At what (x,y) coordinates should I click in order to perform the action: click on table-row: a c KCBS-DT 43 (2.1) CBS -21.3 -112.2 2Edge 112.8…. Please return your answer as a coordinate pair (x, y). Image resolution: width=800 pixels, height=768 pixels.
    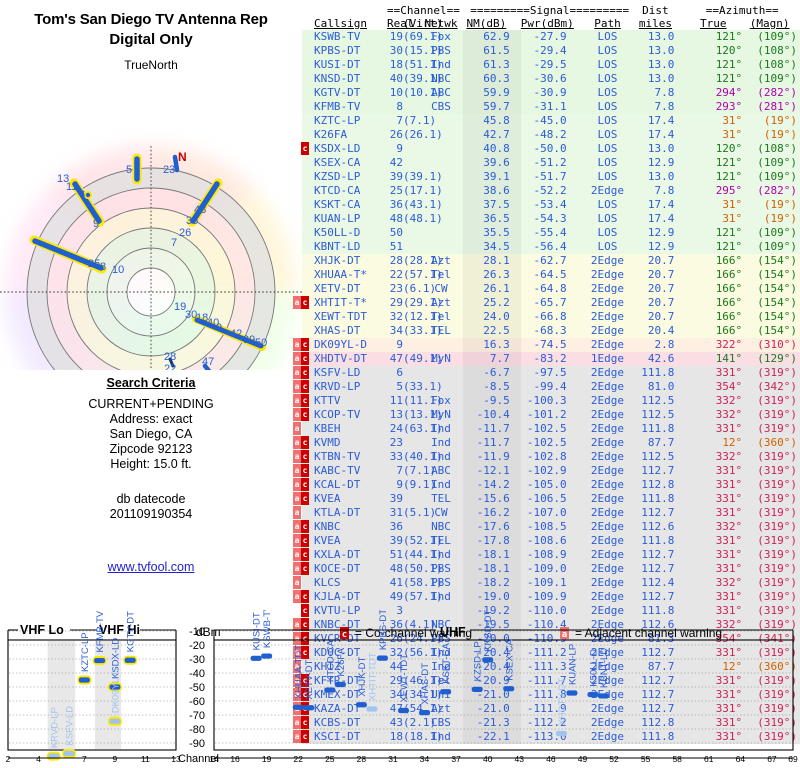
    Looking at the image, I should click on (546, 723).